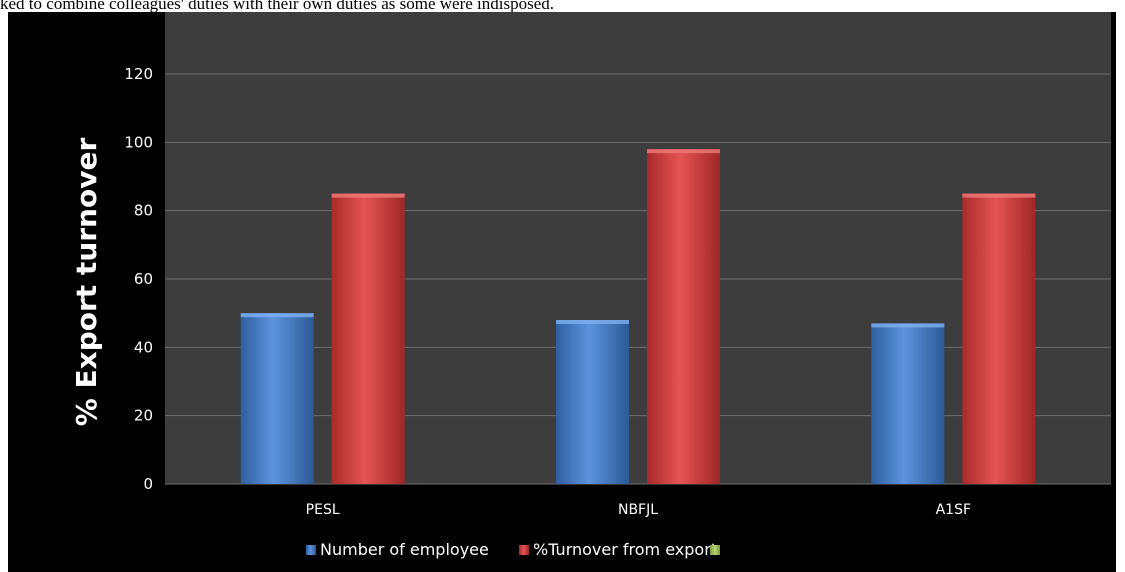 This screenshot has height=572, width=1125. Describe the element at coordinates (368, 339) in the screenshot. I see `bar--turnover-from-export-pesl` at that location.